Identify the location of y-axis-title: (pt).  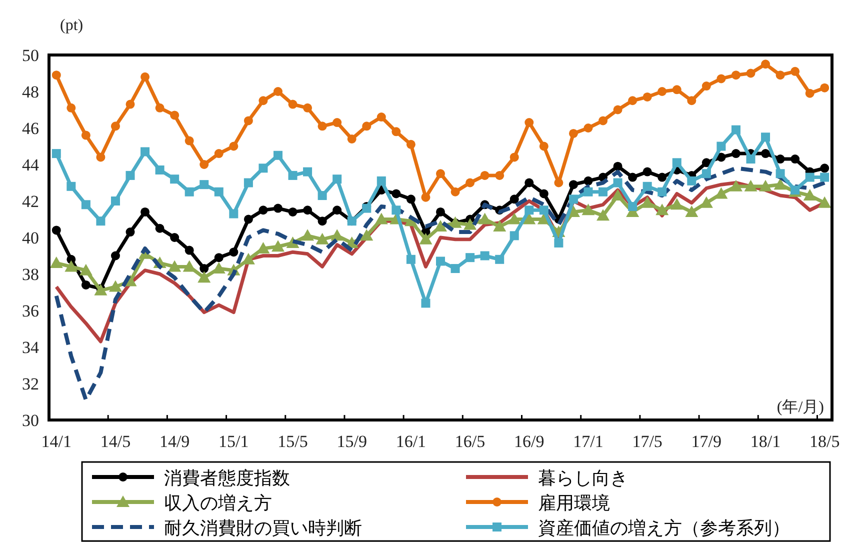
(72, 25).